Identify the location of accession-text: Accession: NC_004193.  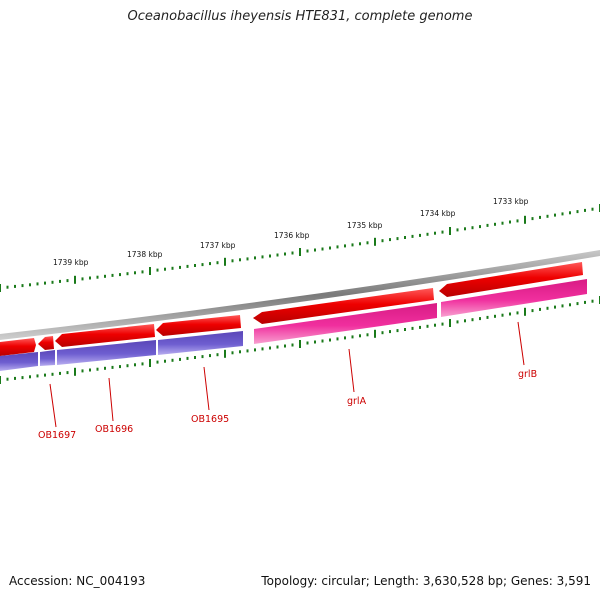
(77, 581).